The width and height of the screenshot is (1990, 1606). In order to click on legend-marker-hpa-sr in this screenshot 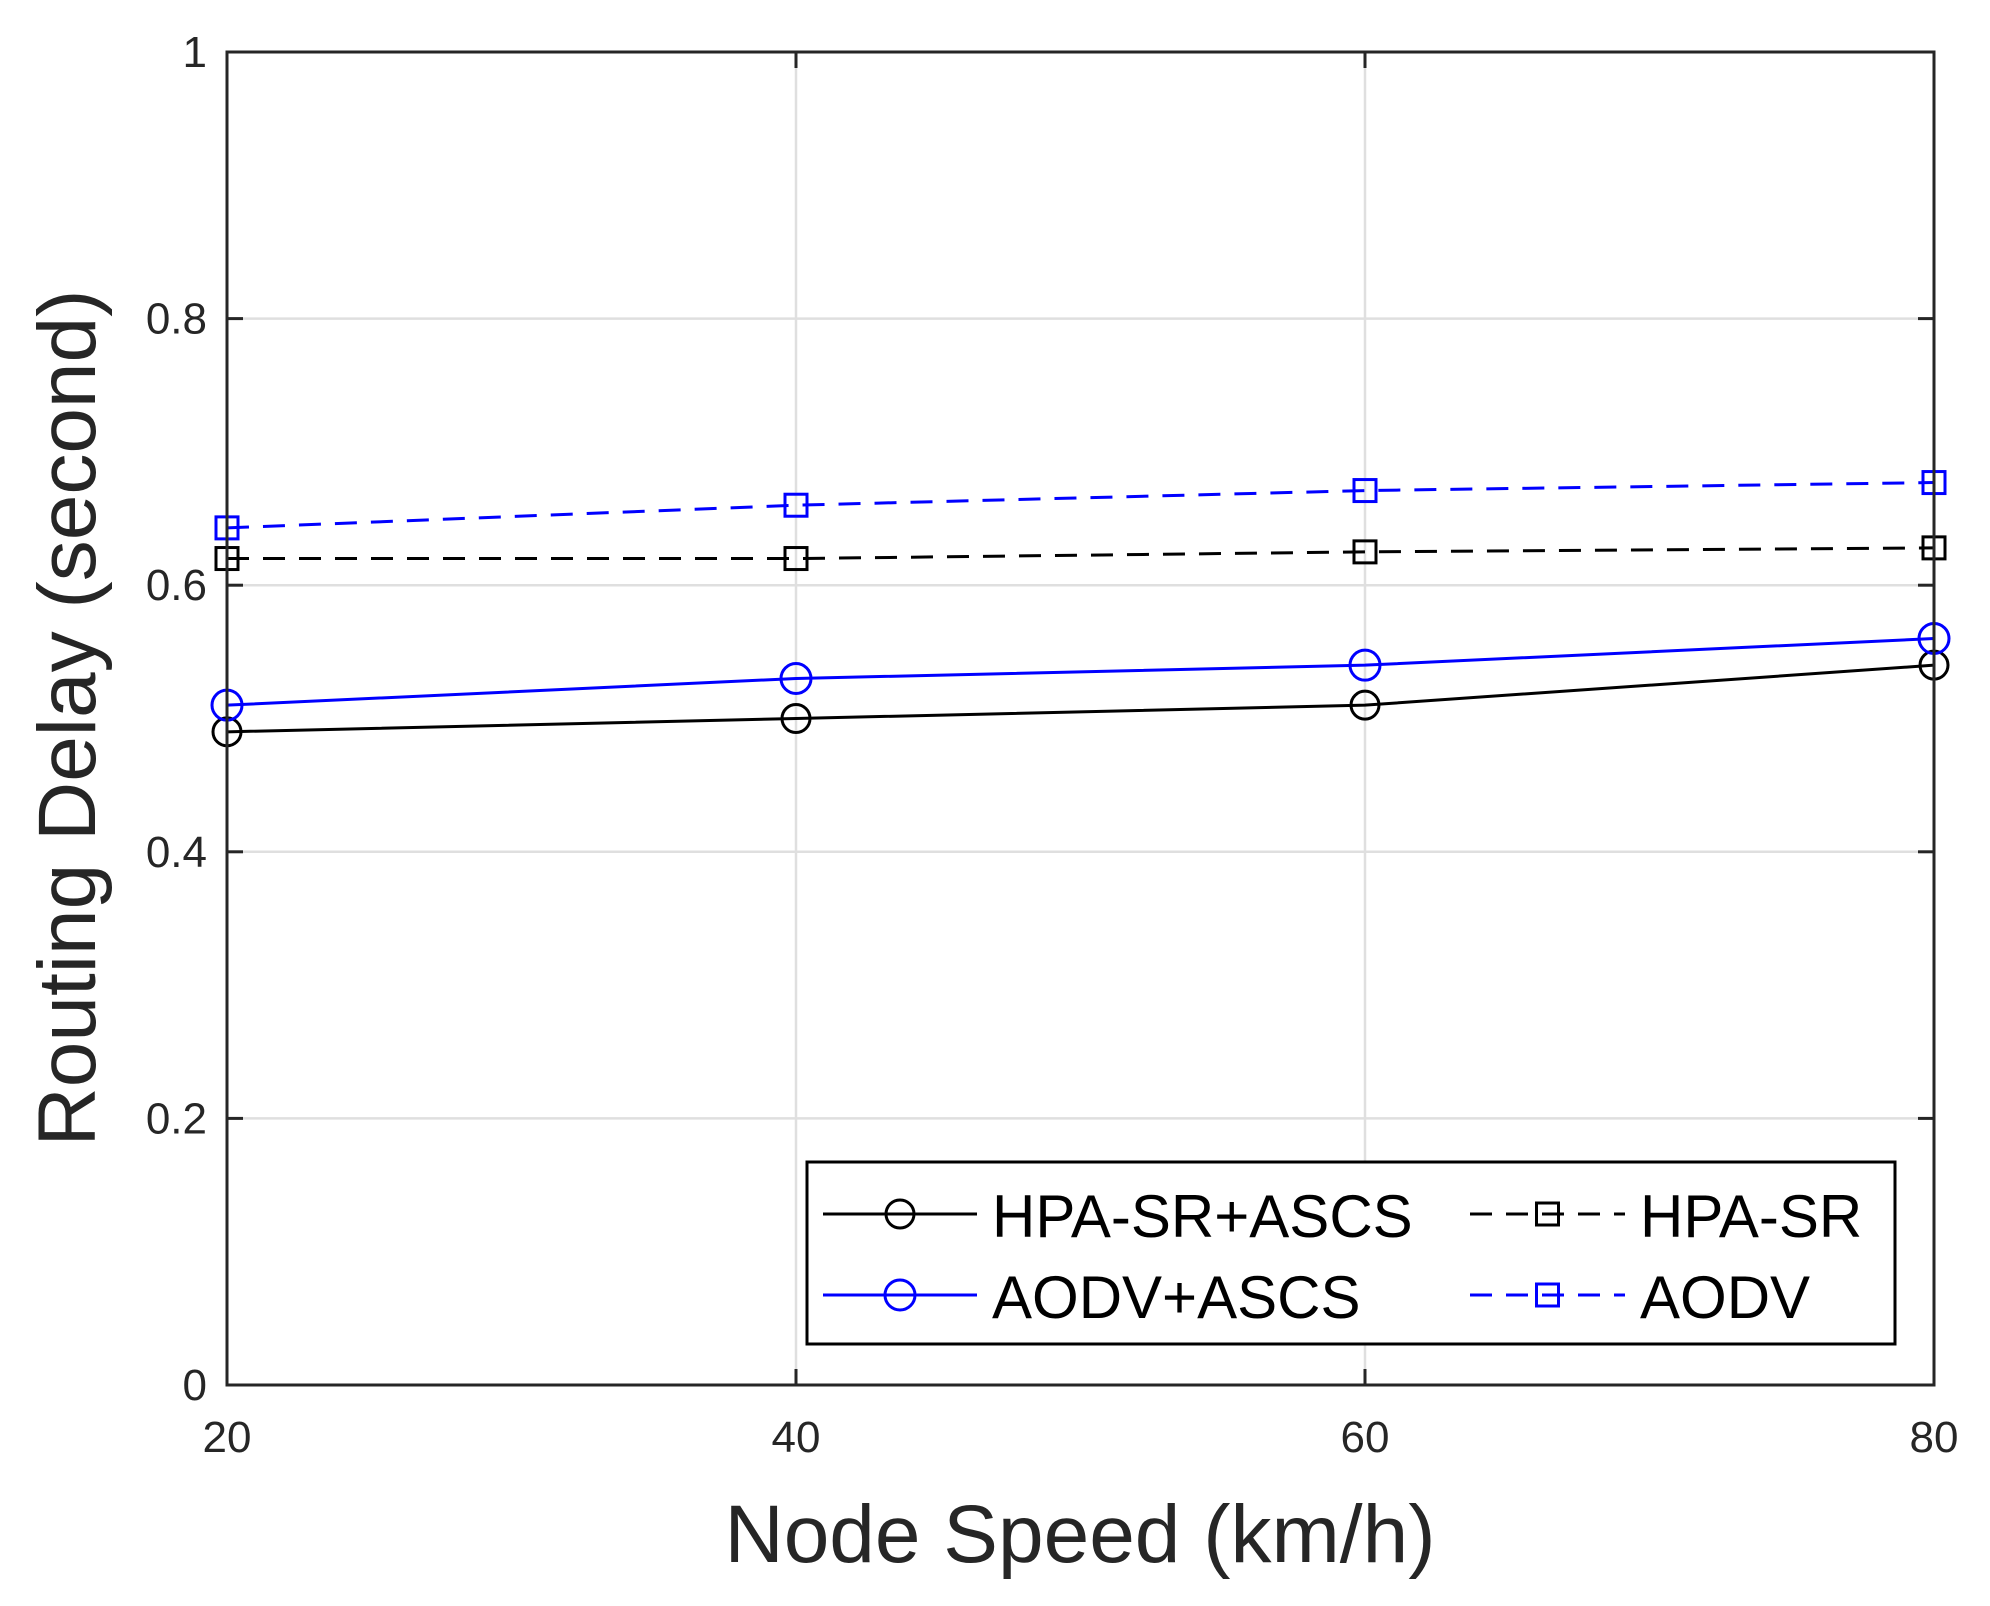, I will do `click(1547, 1214)`.